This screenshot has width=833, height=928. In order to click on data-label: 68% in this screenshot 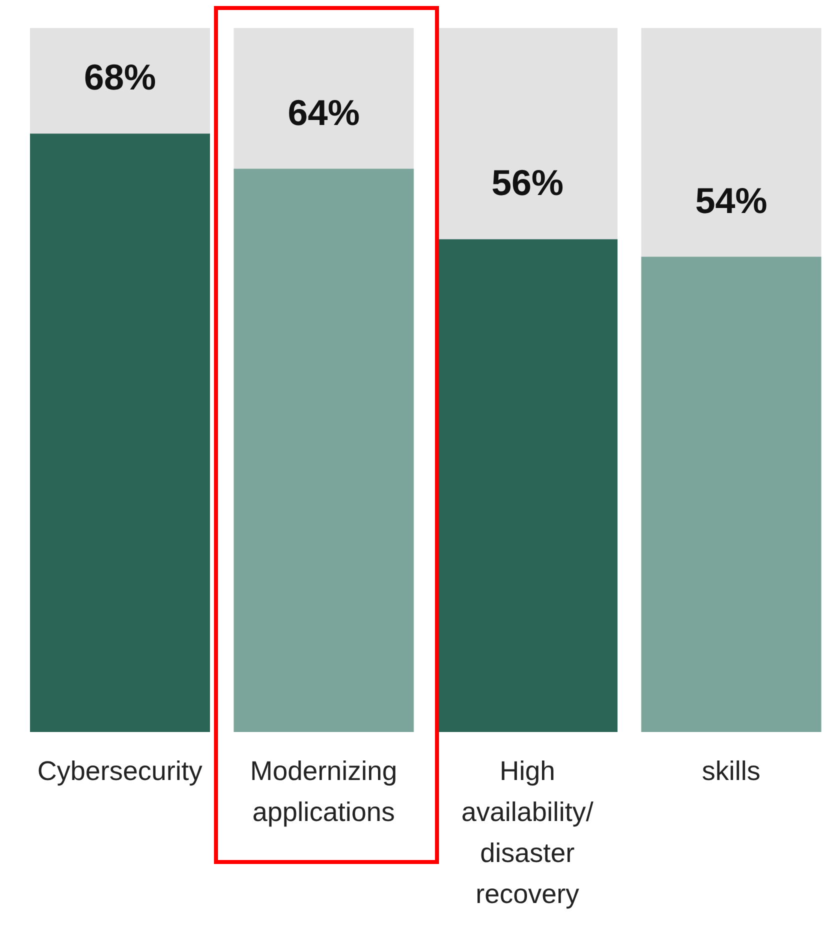, I will do `click(120, 77)`.